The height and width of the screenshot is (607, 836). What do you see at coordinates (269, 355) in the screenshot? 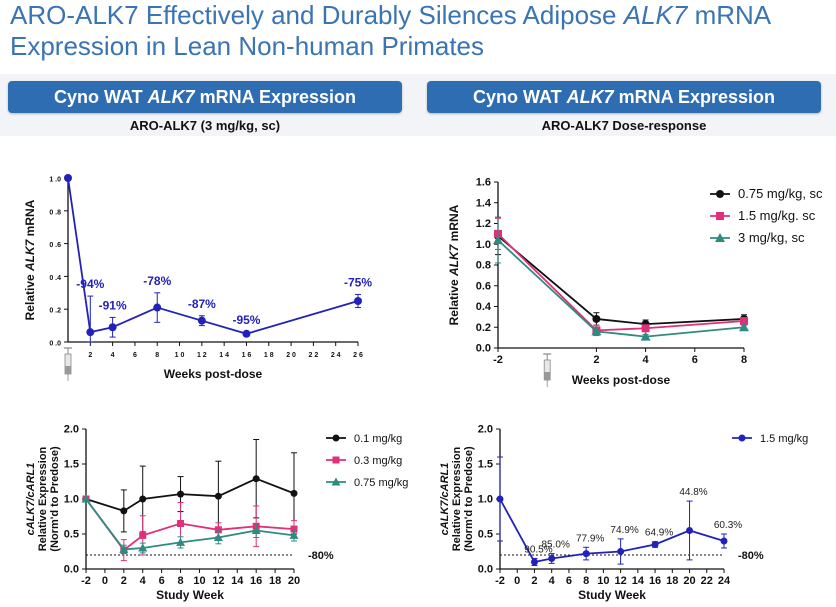
I see `x-tick-label: 1 8` at bounding box center [269, 355].